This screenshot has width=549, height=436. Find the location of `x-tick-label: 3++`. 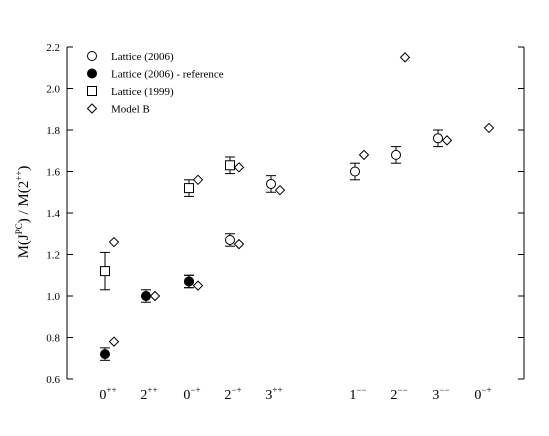

x-tick-label: 3++ is located at coordinates (273, 394).